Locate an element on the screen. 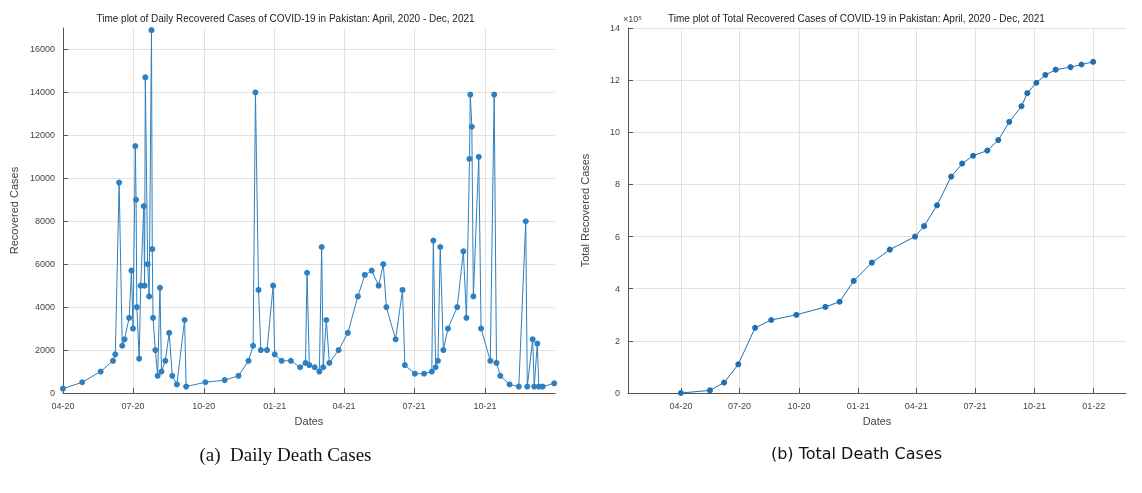  y-tick-label: 12 is located at coordinates (614, 80).